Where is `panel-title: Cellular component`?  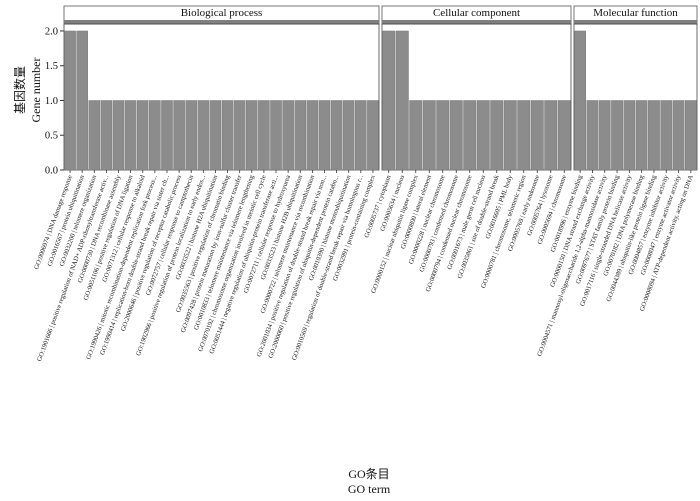 panel-title: Cellular component is located at coordinates (476, 13).